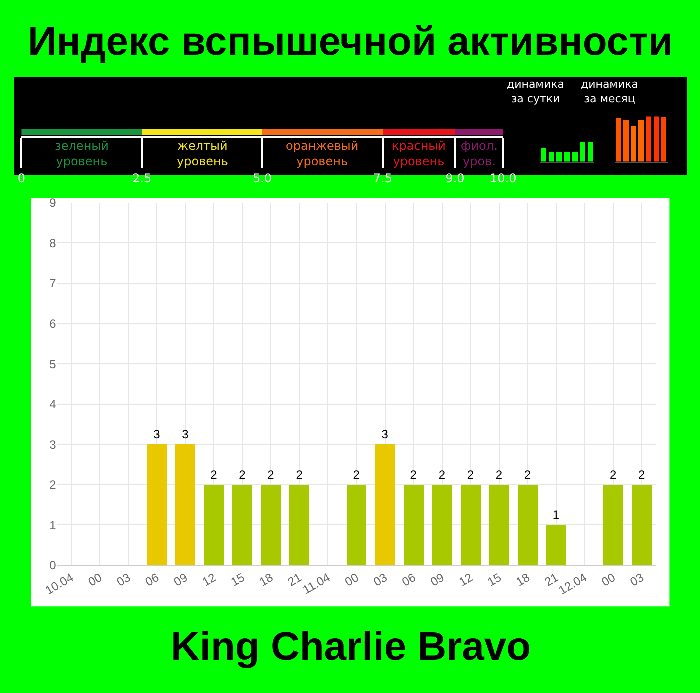 The width and height of the screenshot is (700, 693). Describe the element at coordinates (53, 445) in the screenshot. I see `y-tick-label: 3` at that location.